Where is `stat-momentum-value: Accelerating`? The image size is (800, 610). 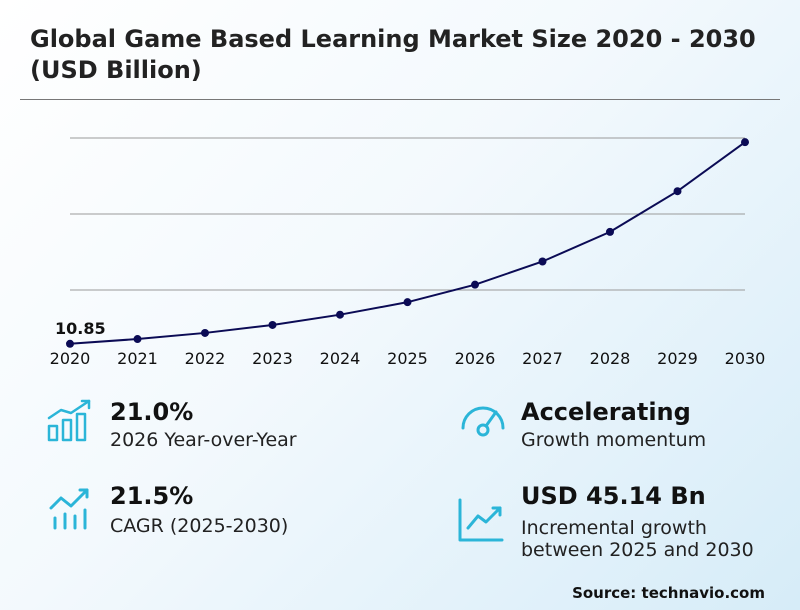
stat-momentum-value: Accelerating is located at coordinates (606, 412).